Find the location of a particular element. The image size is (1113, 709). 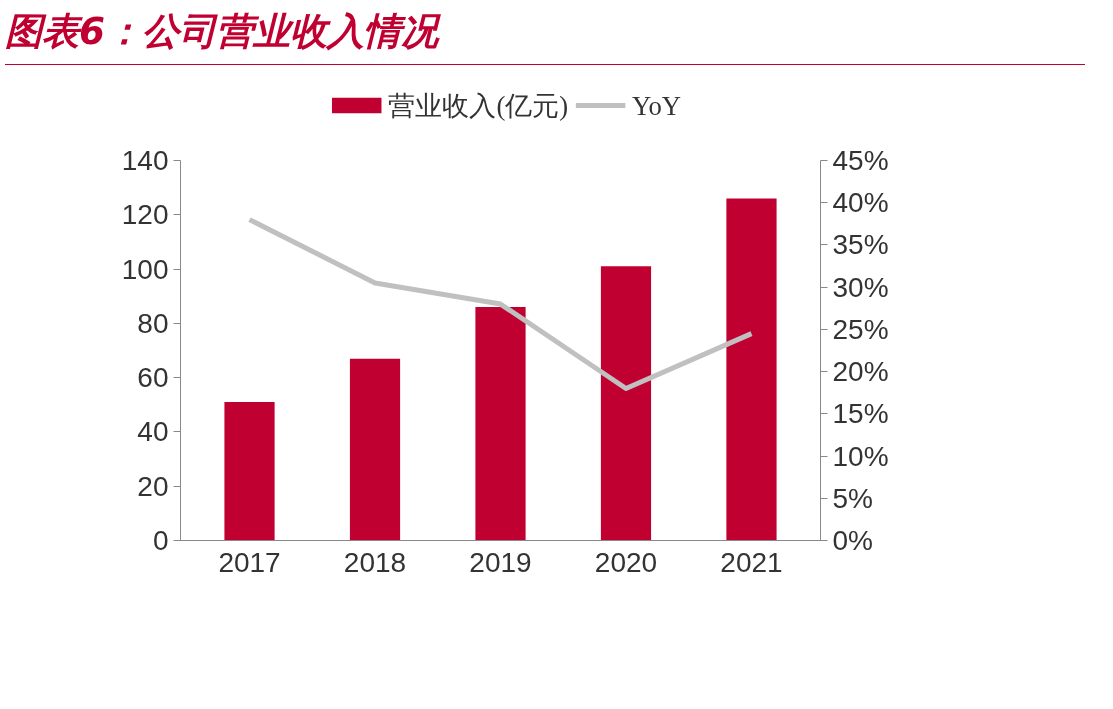

legend-label: 营业收入(亿元) is located at coordinates (478, 105).